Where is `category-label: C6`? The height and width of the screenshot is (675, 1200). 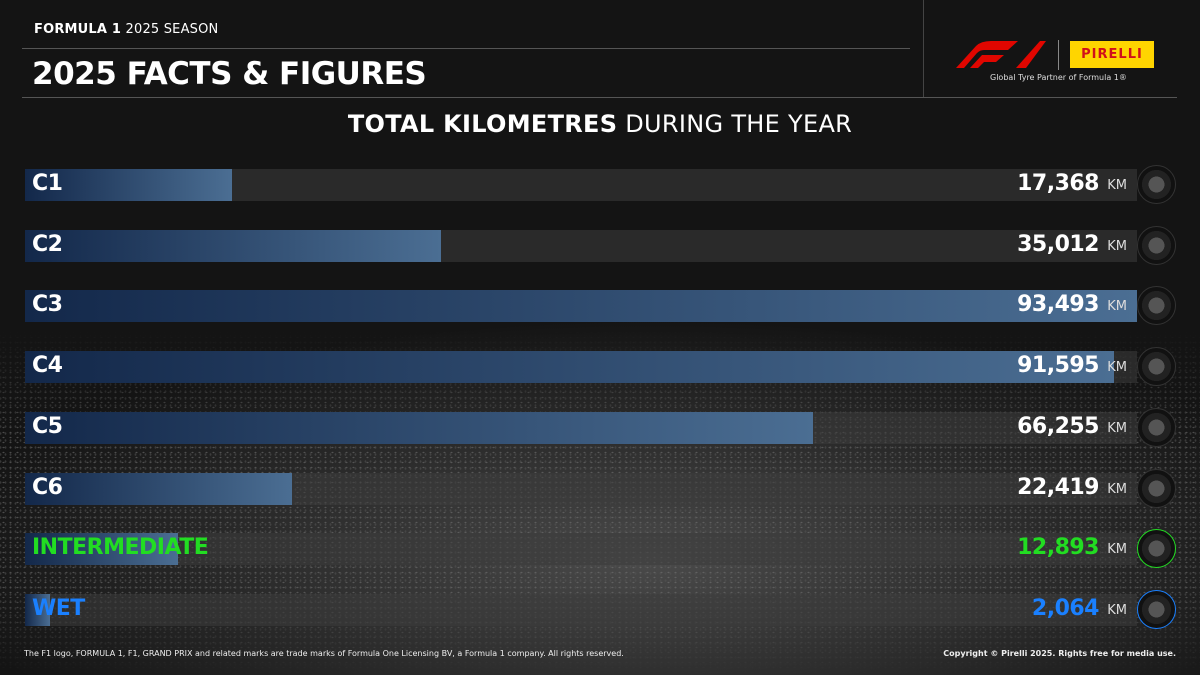 category-label: C6 is located at coordinates (47, 487).